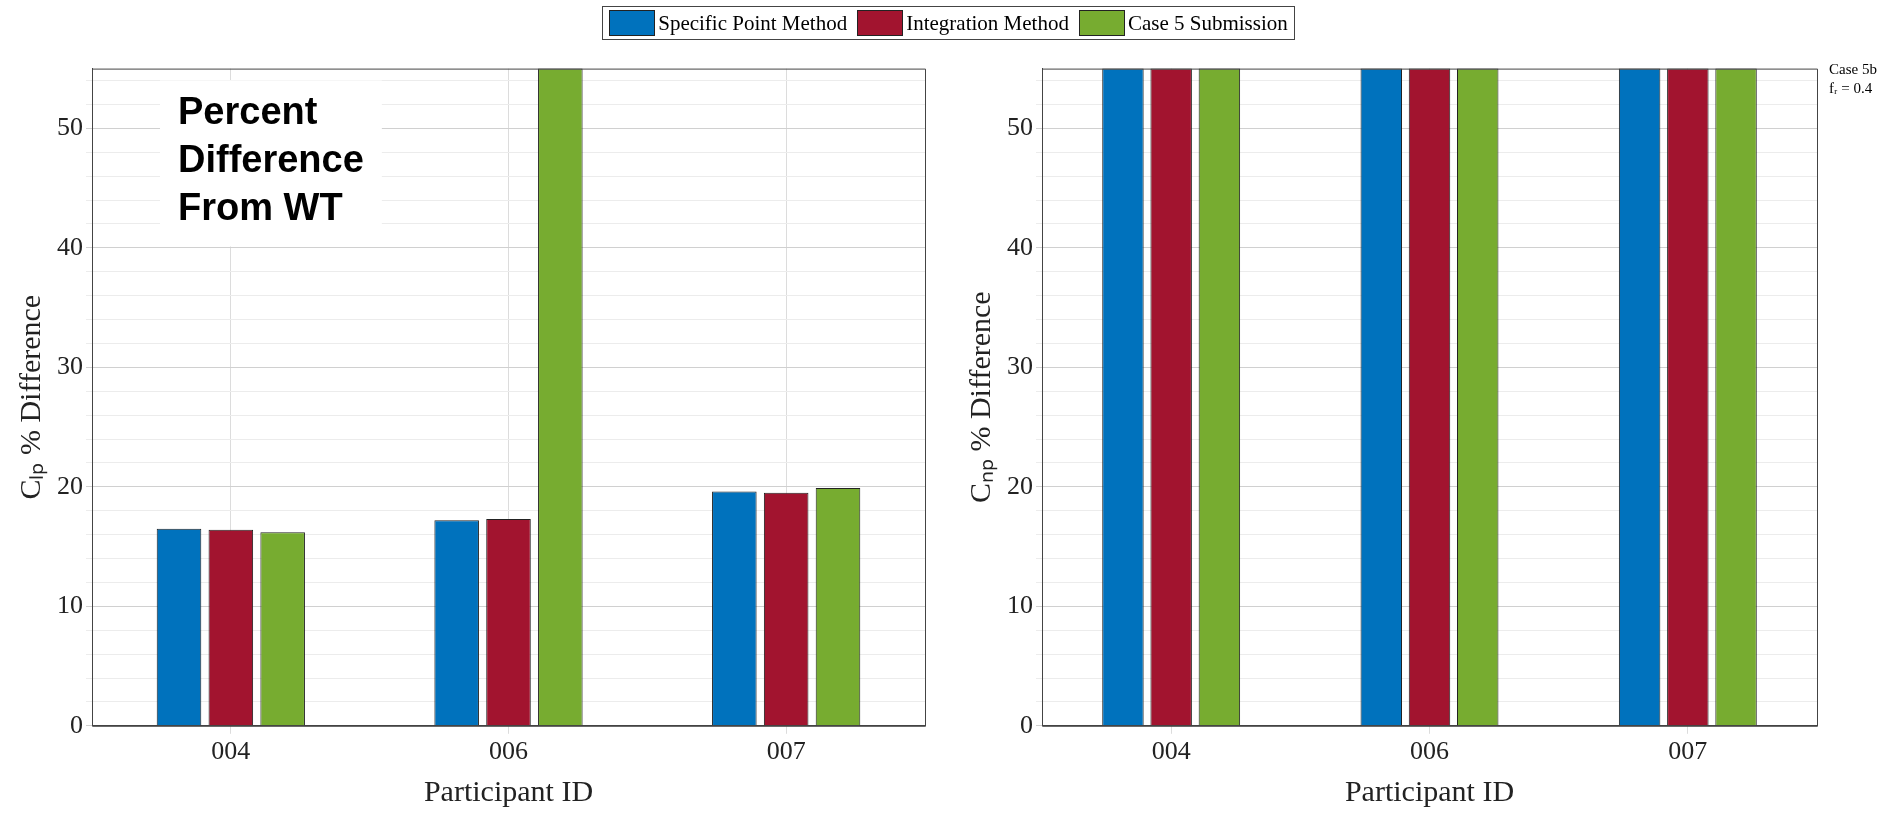 The image size is (1897, 823). Describe the element at coordinates (980, 397) in the screenshot. I see `y-axis-title: Cₙₚ % Difference` at that location.